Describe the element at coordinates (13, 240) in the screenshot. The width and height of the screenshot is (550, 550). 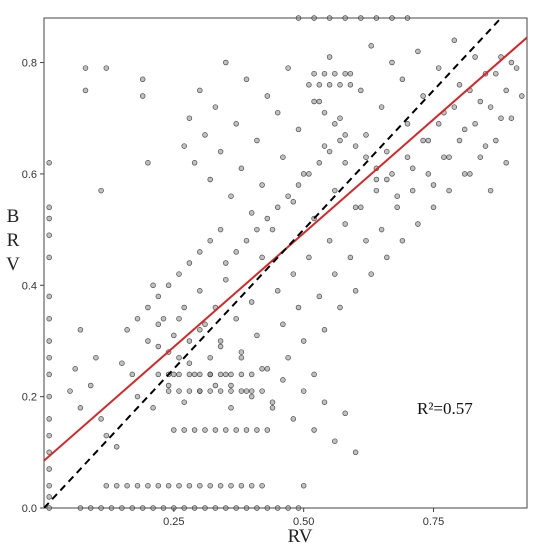
I see `y-axis-title-letter: R` at that location.